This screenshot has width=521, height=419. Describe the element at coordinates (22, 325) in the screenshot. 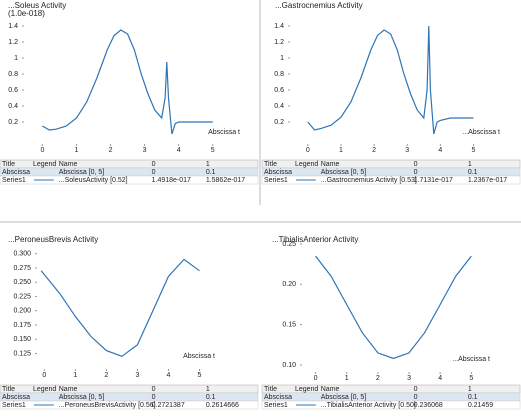

I see `y-tick-label: 0.175` at that location.